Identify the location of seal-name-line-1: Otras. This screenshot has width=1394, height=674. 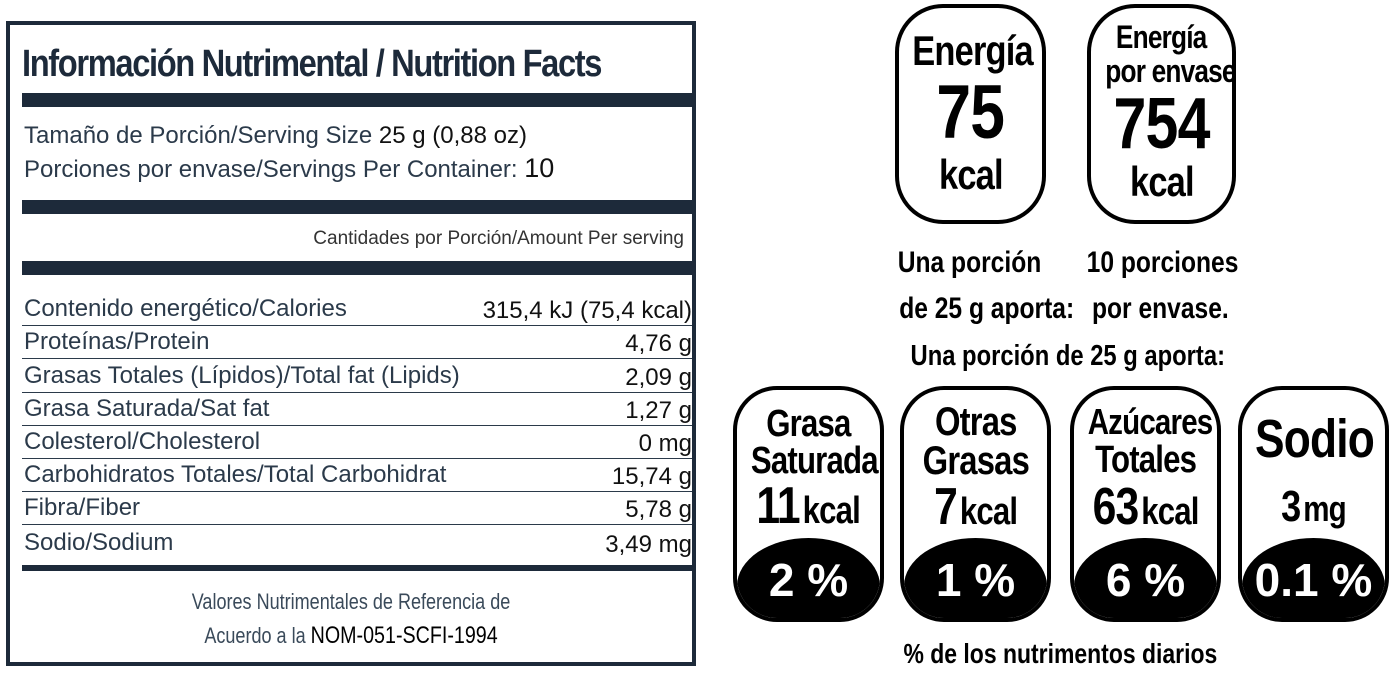
(975, 422).